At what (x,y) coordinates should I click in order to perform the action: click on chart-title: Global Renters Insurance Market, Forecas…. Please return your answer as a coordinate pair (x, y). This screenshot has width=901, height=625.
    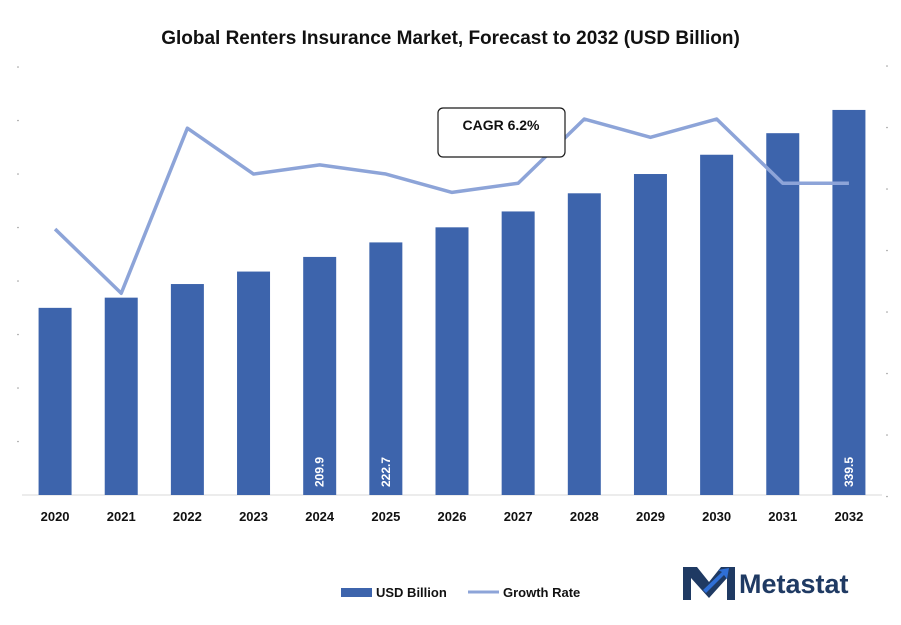
    Looking at the image, I should click on (450, 38).